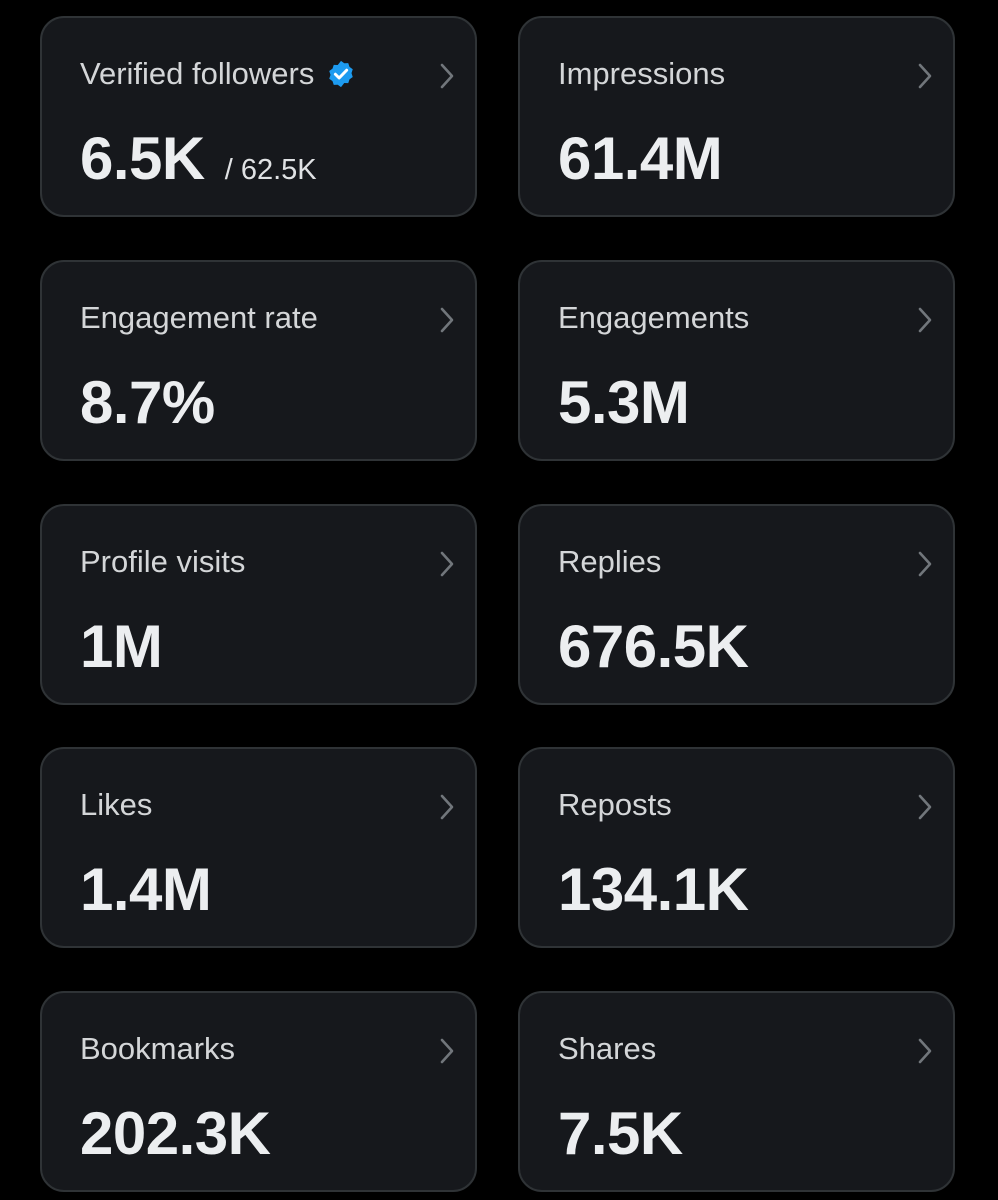  I want to click on metric-value: 134.1K, so click(653, 890).